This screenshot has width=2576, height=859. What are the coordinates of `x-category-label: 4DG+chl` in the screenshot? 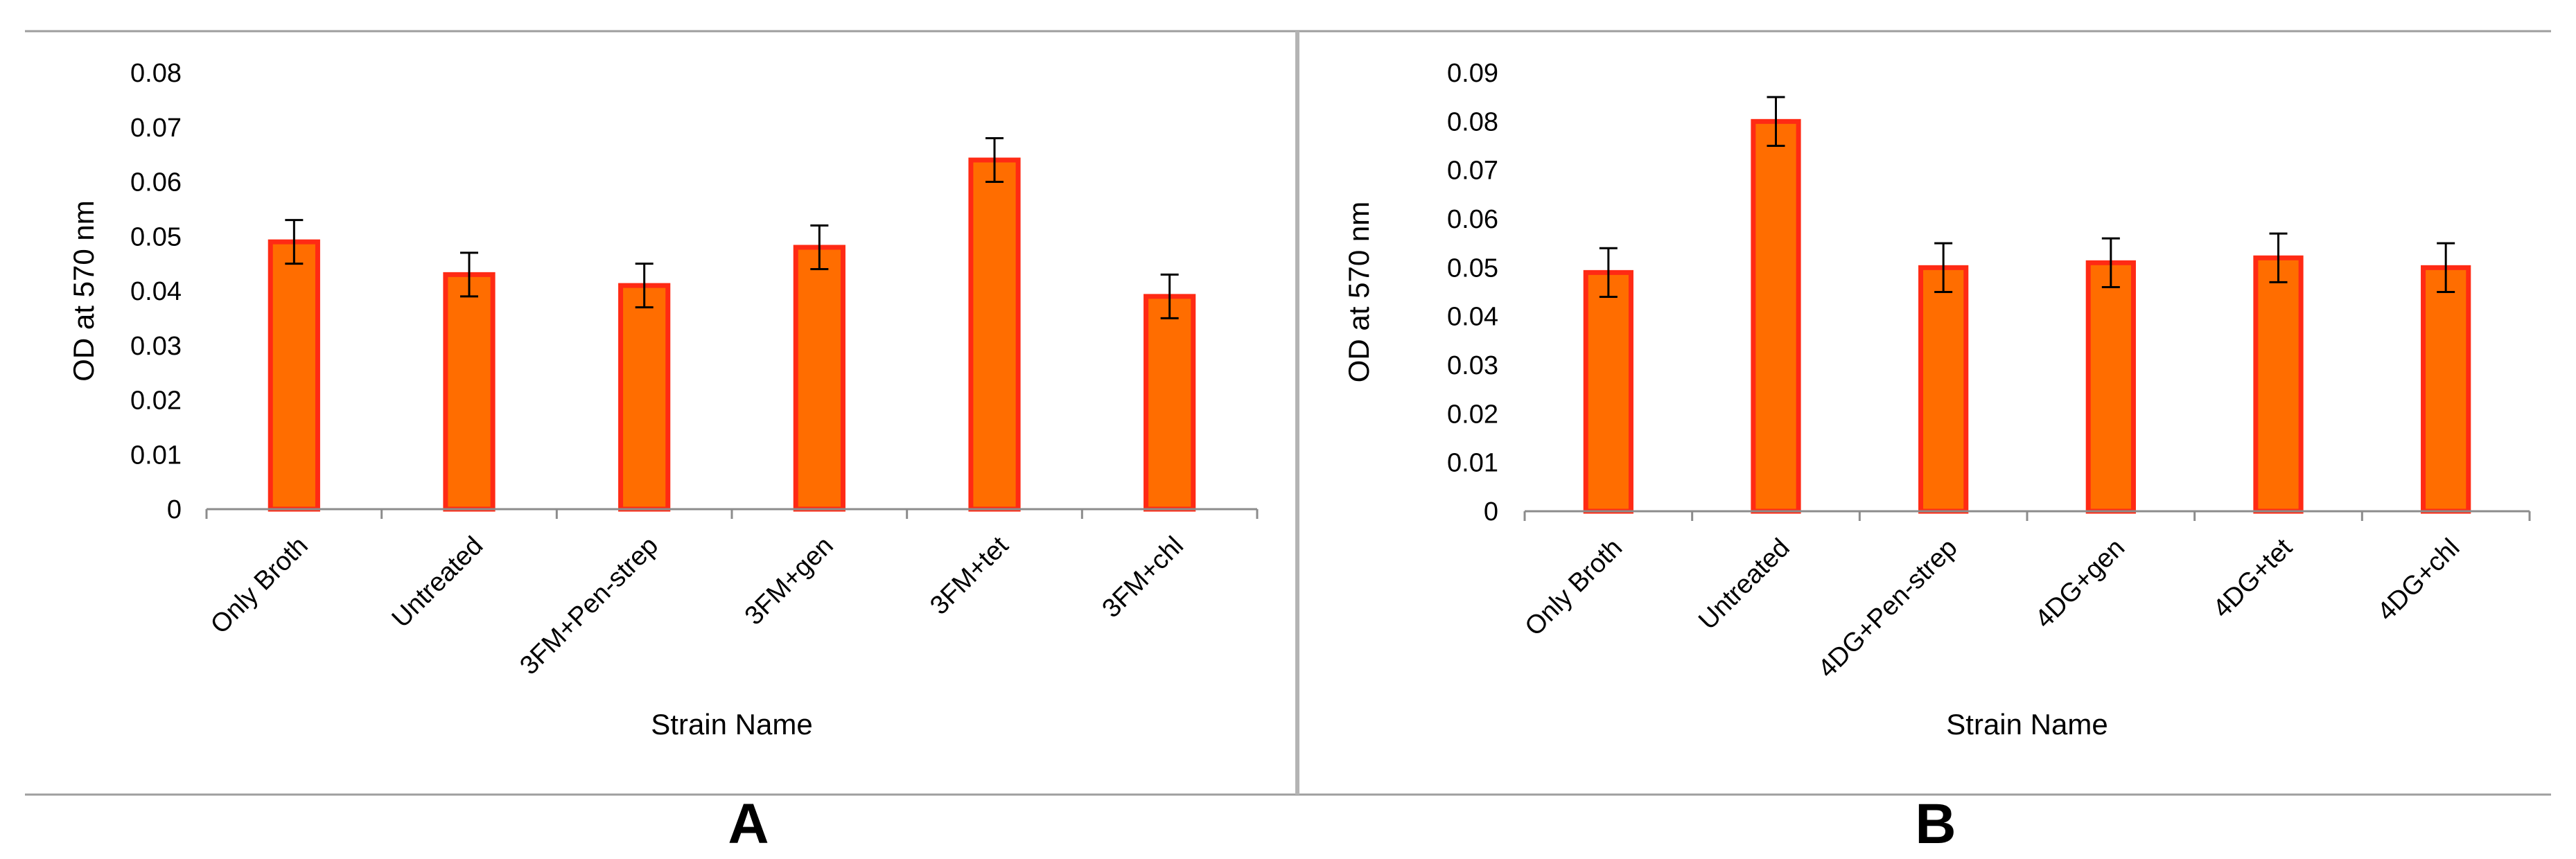 It's located at (2419, 580).